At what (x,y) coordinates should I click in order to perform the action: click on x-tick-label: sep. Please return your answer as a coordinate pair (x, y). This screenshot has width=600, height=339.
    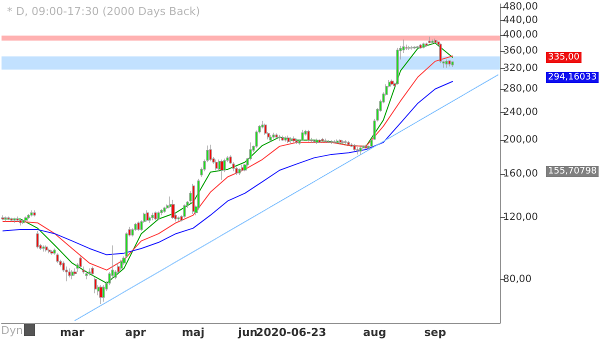
    Looking at the image, I should click on (435, 332).